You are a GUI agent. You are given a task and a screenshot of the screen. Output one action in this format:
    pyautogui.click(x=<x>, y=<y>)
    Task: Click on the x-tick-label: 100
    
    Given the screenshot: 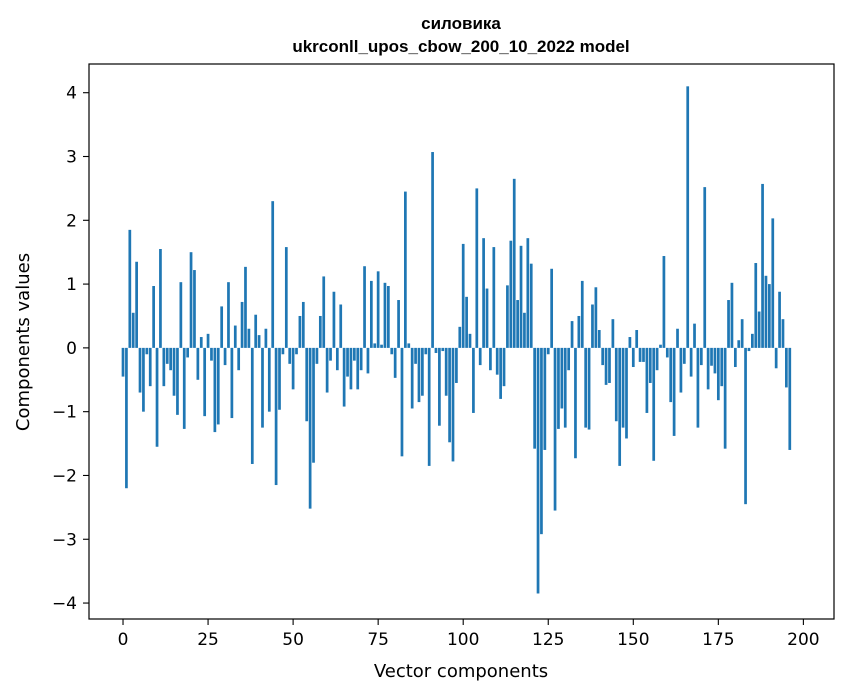 What is the action you would take?
    pyautogui.click(x=463, y=640)
    